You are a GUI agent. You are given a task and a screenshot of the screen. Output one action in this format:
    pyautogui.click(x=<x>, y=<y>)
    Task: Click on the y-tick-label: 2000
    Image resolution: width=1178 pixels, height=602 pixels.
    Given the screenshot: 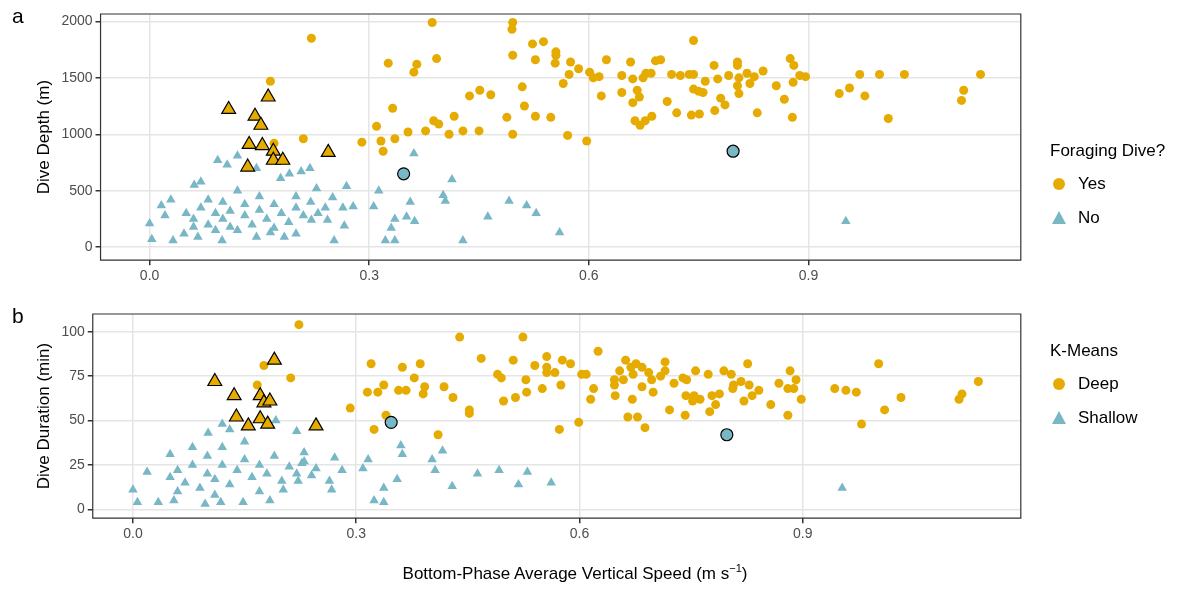 What is the action you would take?
    pyautogui.click(x=77, y=20)
    